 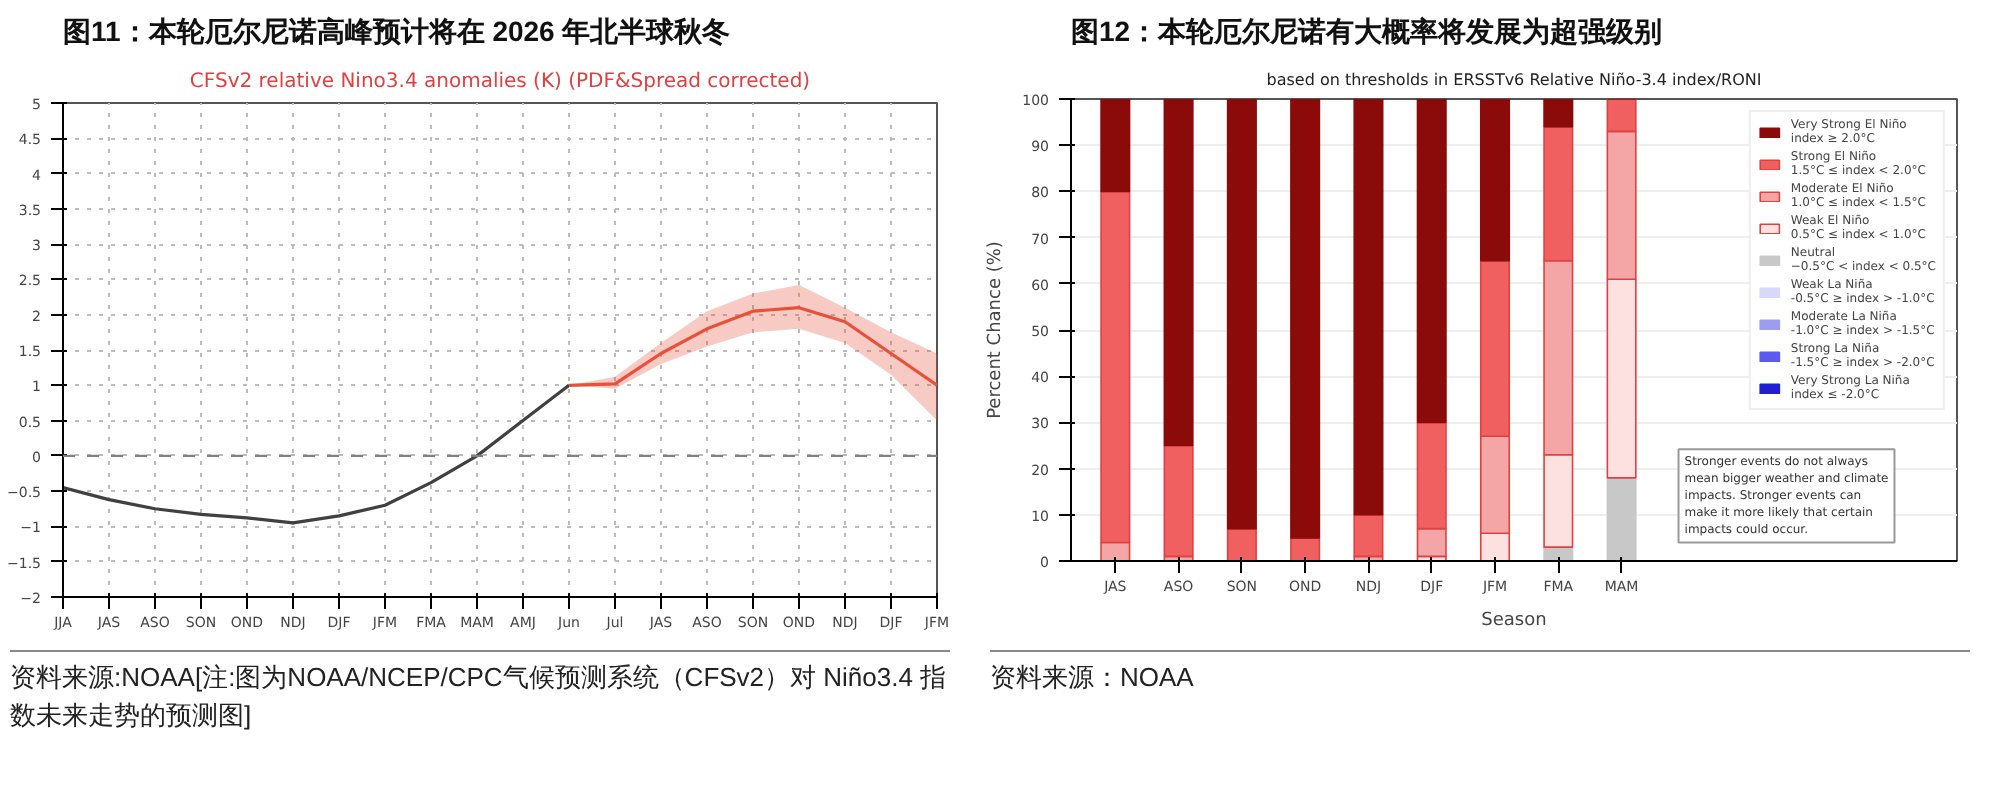 What do you see at coordinates (479, 697) in the screenshot?
I see `text: 资料来源:NOAA[注:图为NOAA/NCEP/CPC气候预测系统（CFSv2）对 Niño3.4 指数未来走势的预测图]` at bounding box center [479, 697].